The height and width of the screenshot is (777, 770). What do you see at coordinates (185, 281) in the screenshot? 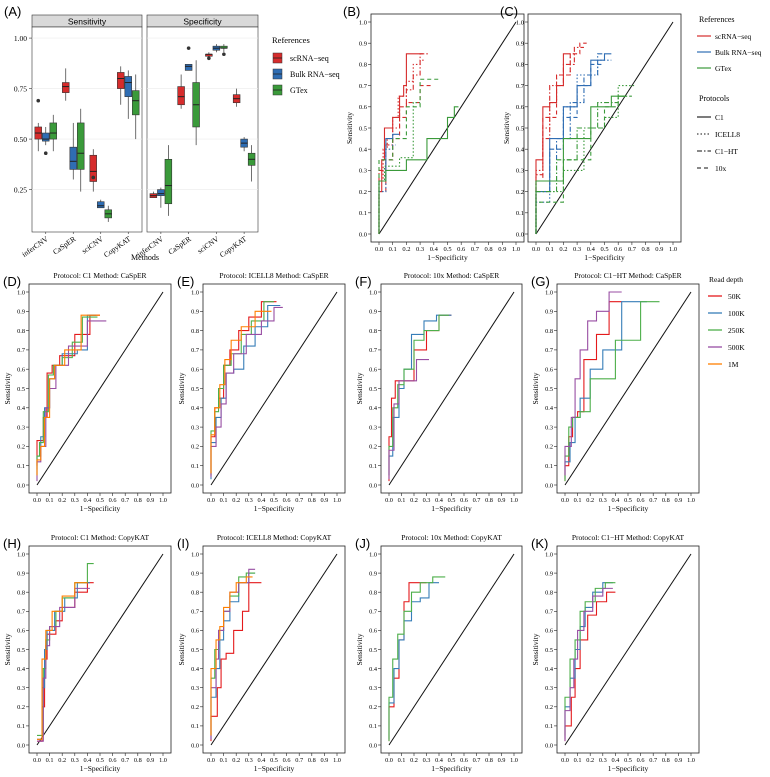
I see `panel-label: (E)` at bounding box center [185, 281].